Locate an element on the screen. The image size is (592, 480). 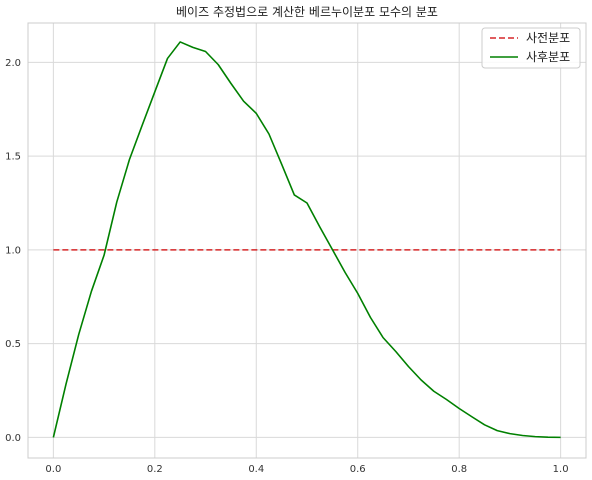
x-tick-label: 0.4 is located at coordinates (256, 469).